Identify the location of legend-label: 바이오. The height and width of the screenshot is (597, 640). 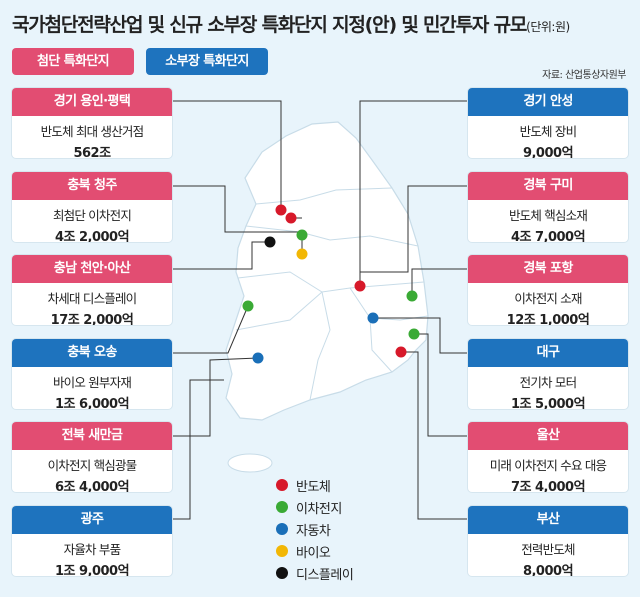
(313, 553).